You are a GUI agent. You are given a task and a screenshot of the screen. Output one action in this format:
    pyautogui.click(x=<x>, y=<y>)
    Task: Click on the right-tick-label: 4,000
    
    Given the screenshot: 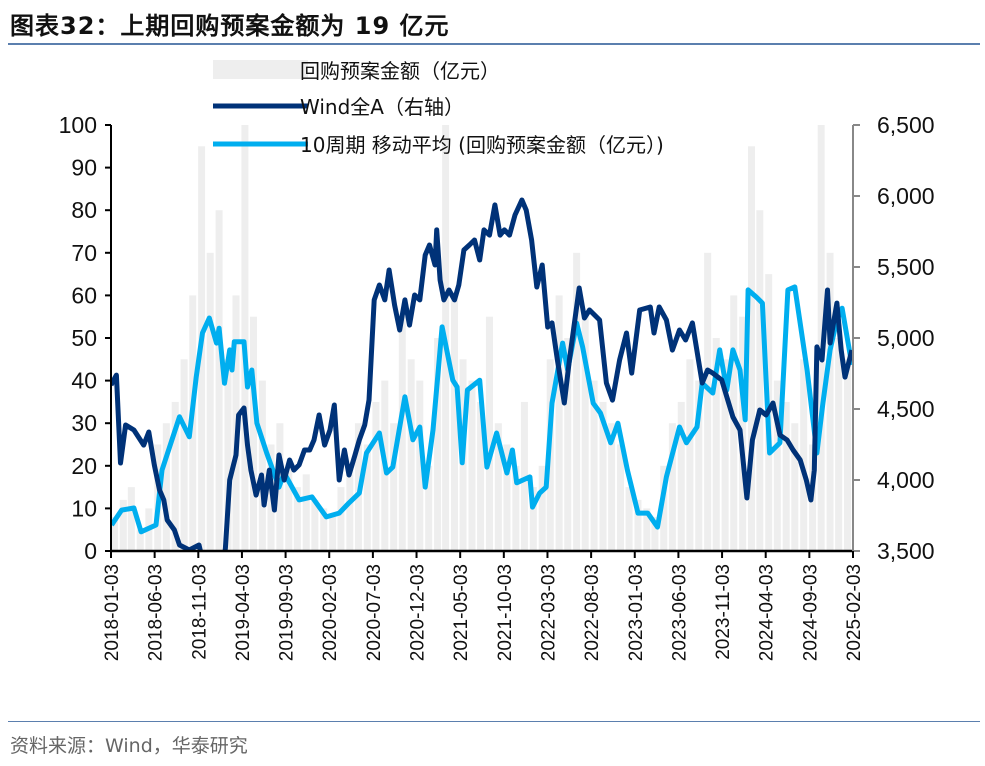 What is the action you would take?
    pyautogui.click(x=906, y=480)
    